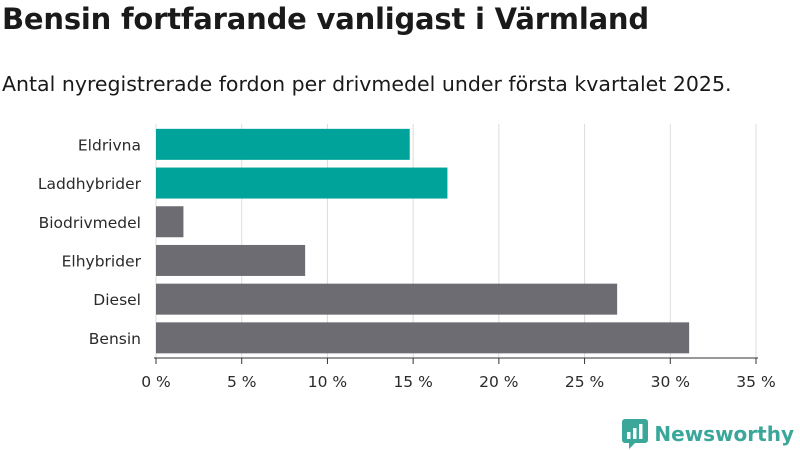 The width and height of the screenshot is (800, 450). Describe the element at coordinates (90, 184) in the screenshot. I see `category-label: Laddhybrider` at that location.